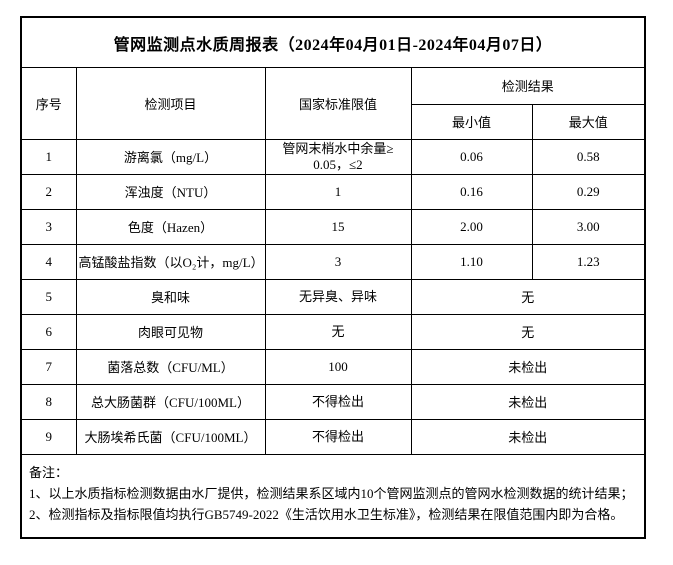  I want to click on row-limit: 管网末梢水中余量≥ 0.05，≤2, so click(338, 156).